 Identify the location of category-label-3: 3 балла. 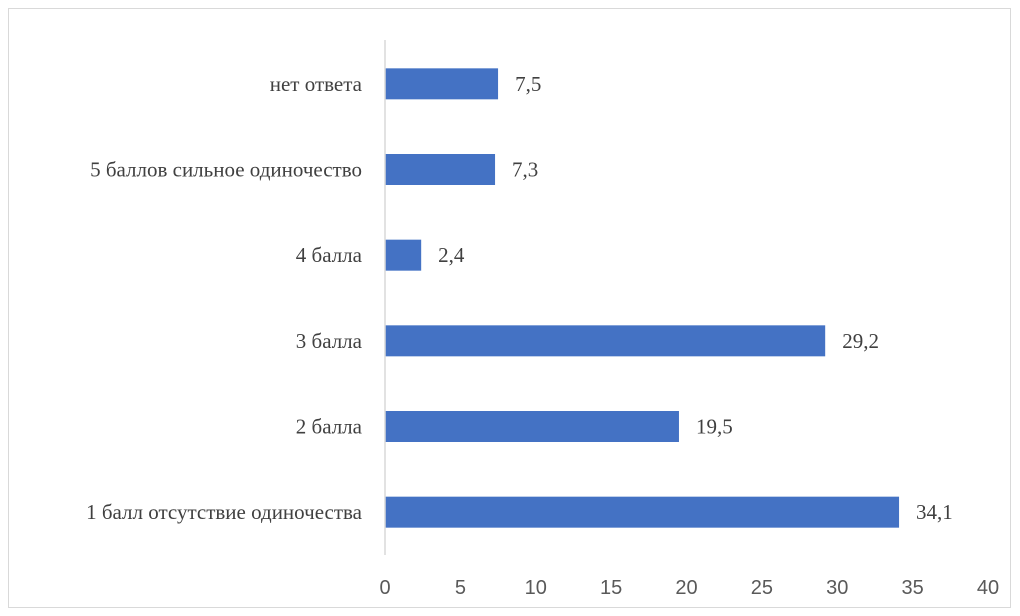
(329, 341).